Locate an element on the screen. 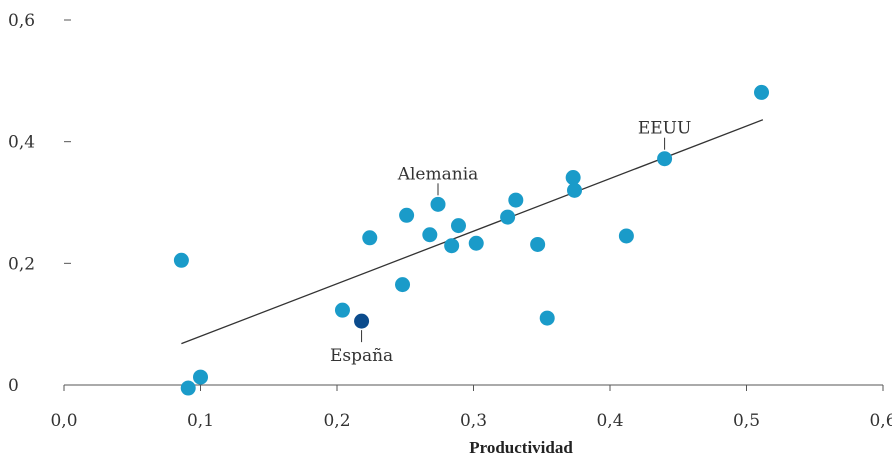  annotation-label: España is located at coordinates (361, 356).